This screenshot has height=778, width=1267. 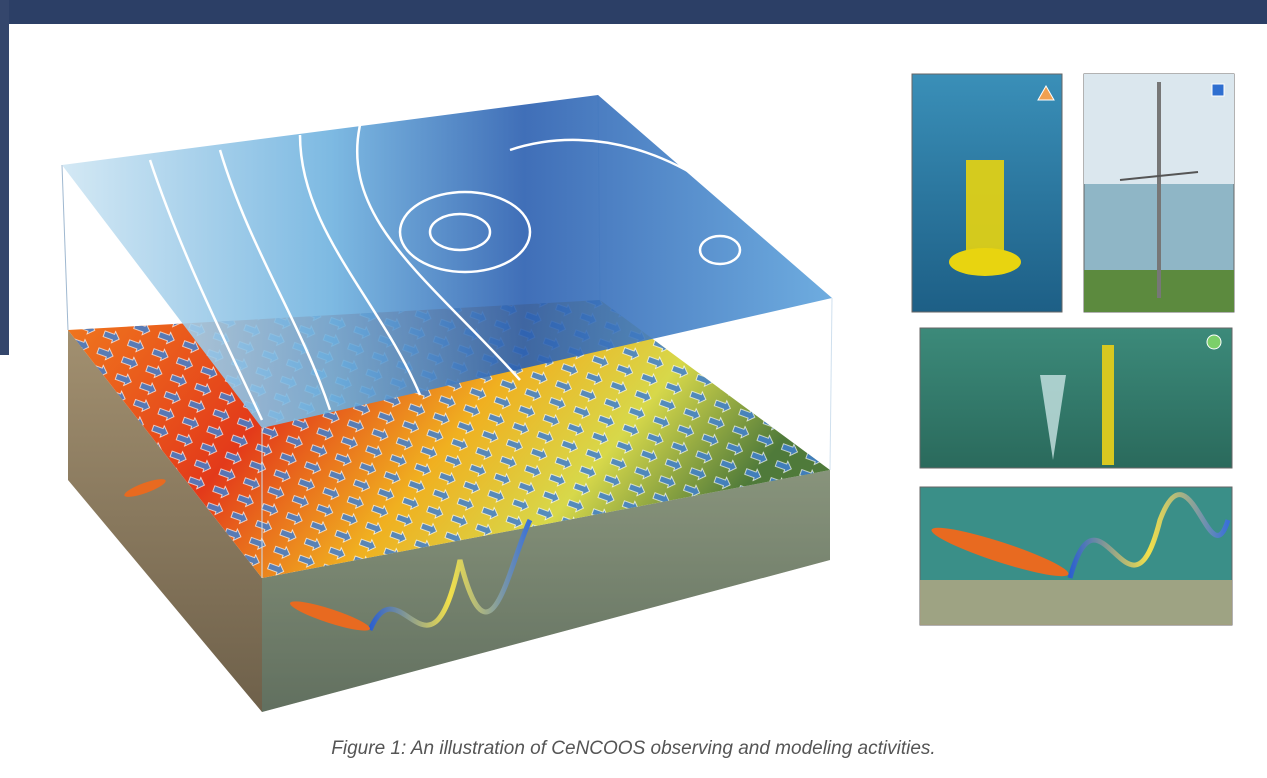 What do you see at coordinates (1218, 90) in the screenshot?
I see `square-icon` at bounding box center [1218, 90].